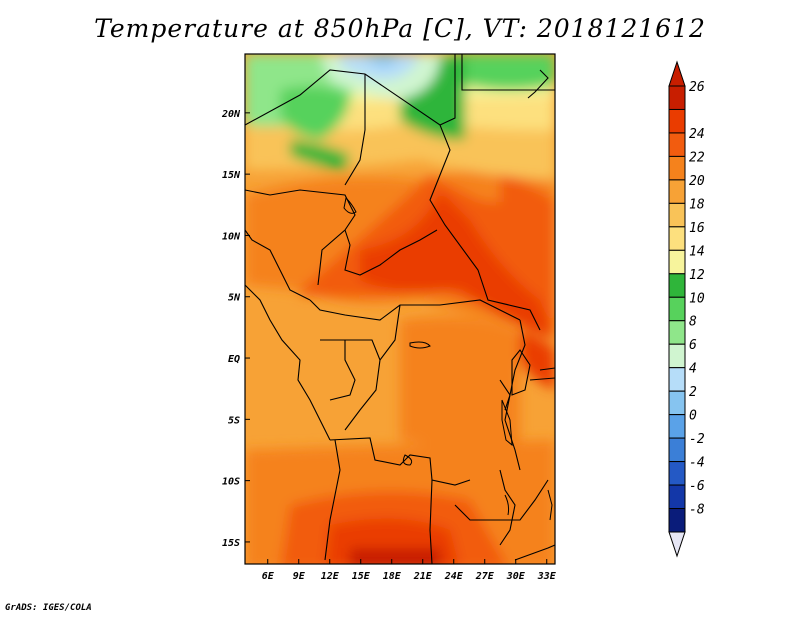 This screenshot has width=800, height=618. What do you see at coordinates (485, 576) in the screenshot?
I see `lon-tick-label: 27E` at bounding box center [485, 576].